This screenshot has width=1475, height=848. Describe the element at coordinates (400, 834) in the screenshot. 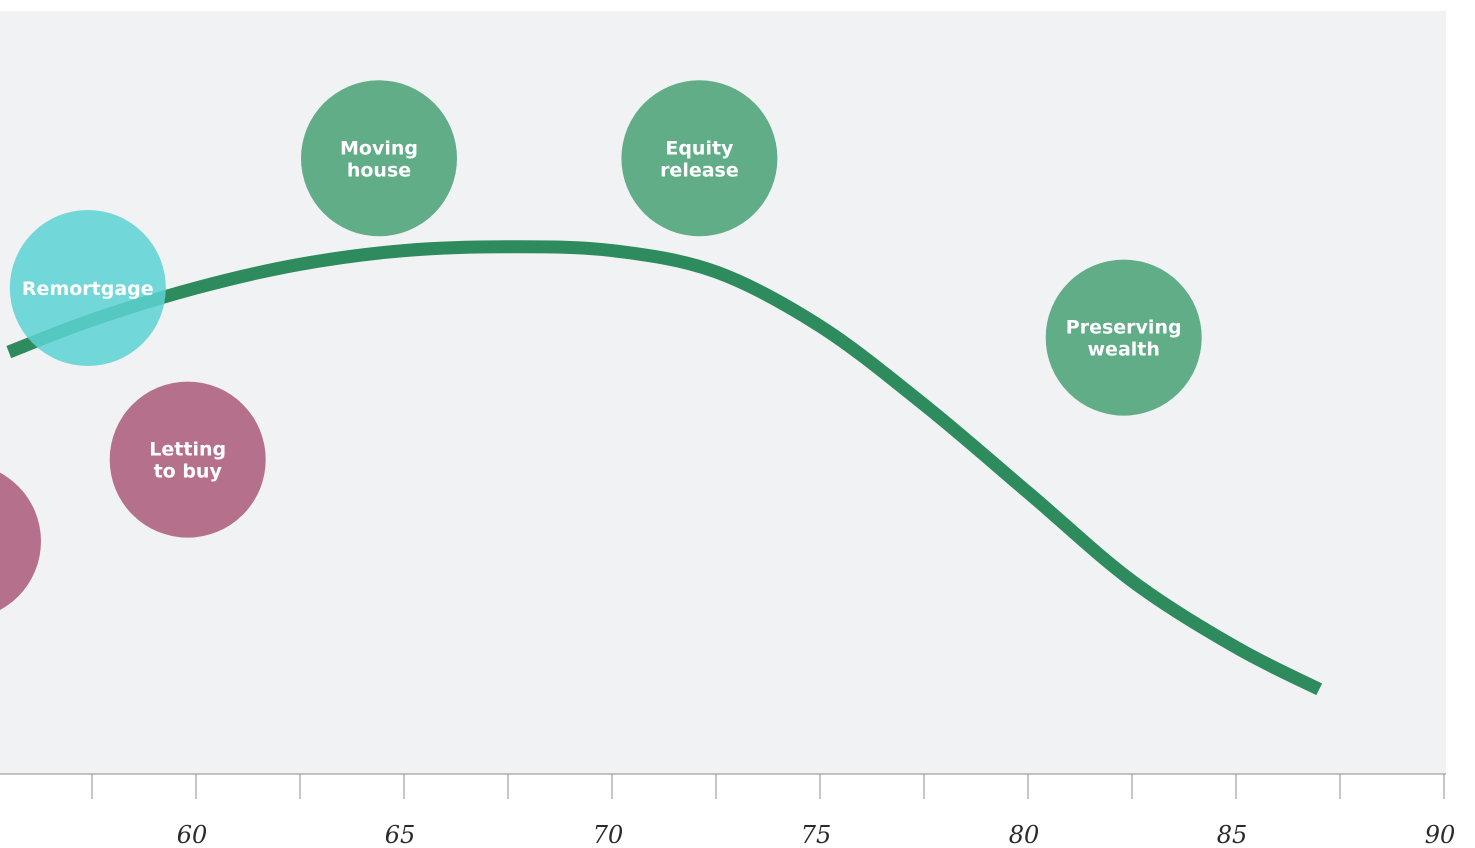

I see `x-tick-label: 65` at that location.